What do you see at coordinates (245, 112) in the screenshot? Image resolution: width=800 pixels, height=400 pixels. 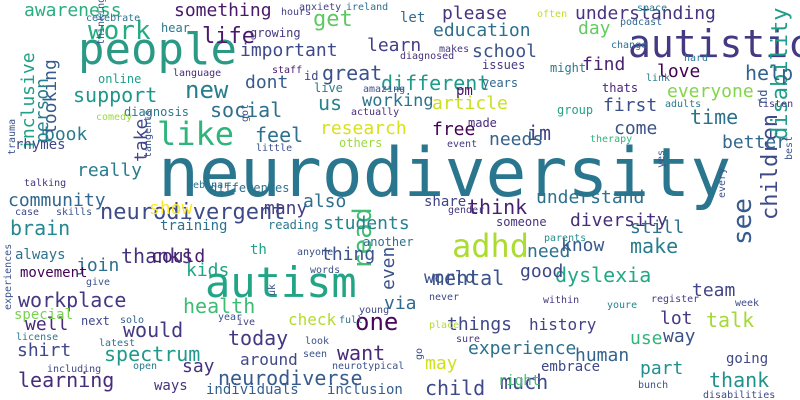 I see `word-got: got` at bounding box center [245, 112].